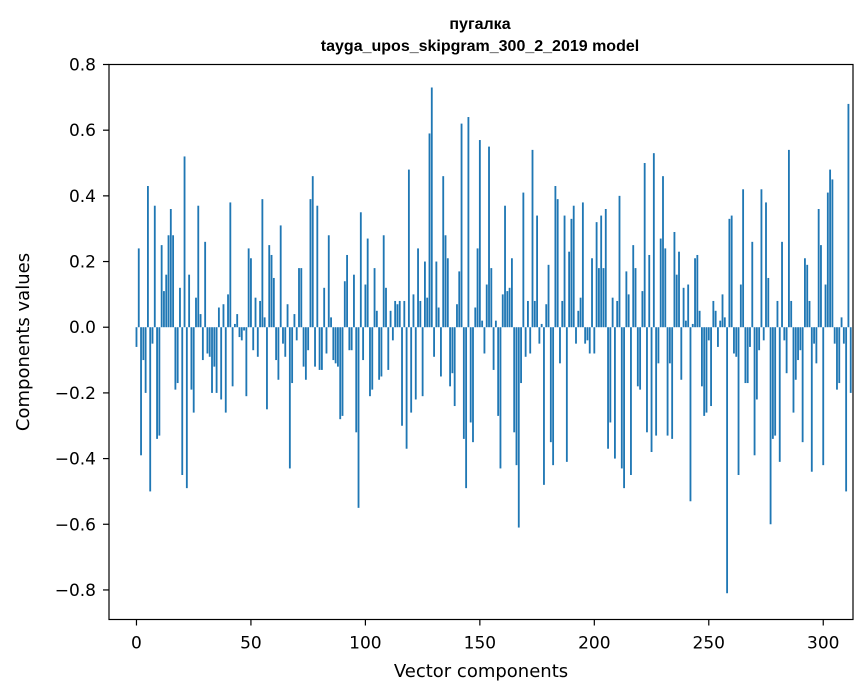 This screenshot has width=867, height=696. Describe the element at coordinates (82, 131) in the screenshot. I see `y-tick-label: 0.6` at that location.